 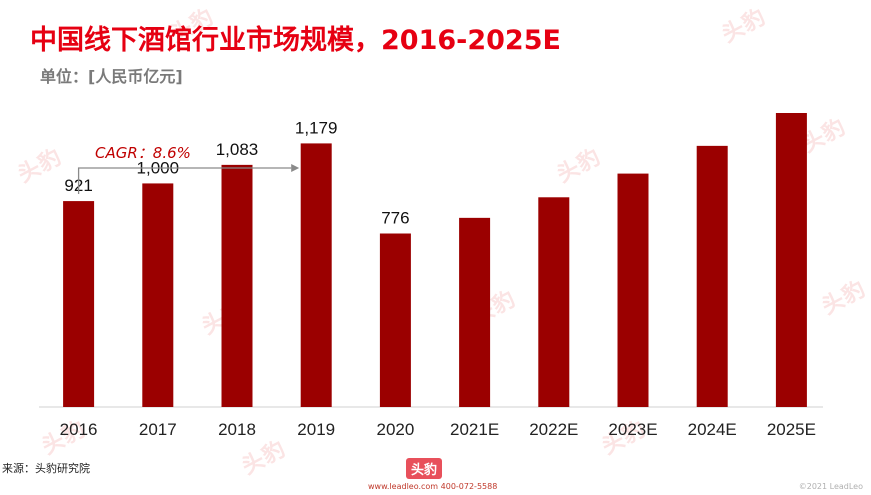 What do you see at coordinates (553, 429) in the screenshot?
I see `tick-label-2022E: 2022E` at bounding box center [553, 429].